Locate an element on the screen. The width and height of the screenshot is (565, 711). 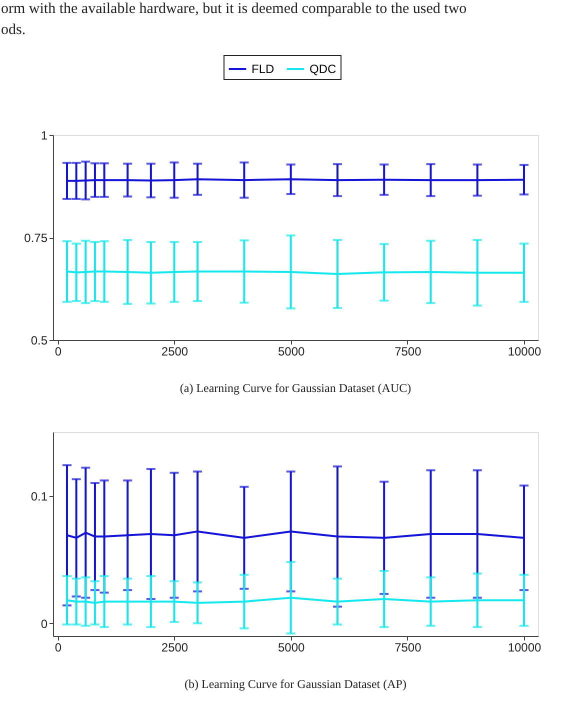
y-tick-label: 0.5 is located at coordinates (39, 341).